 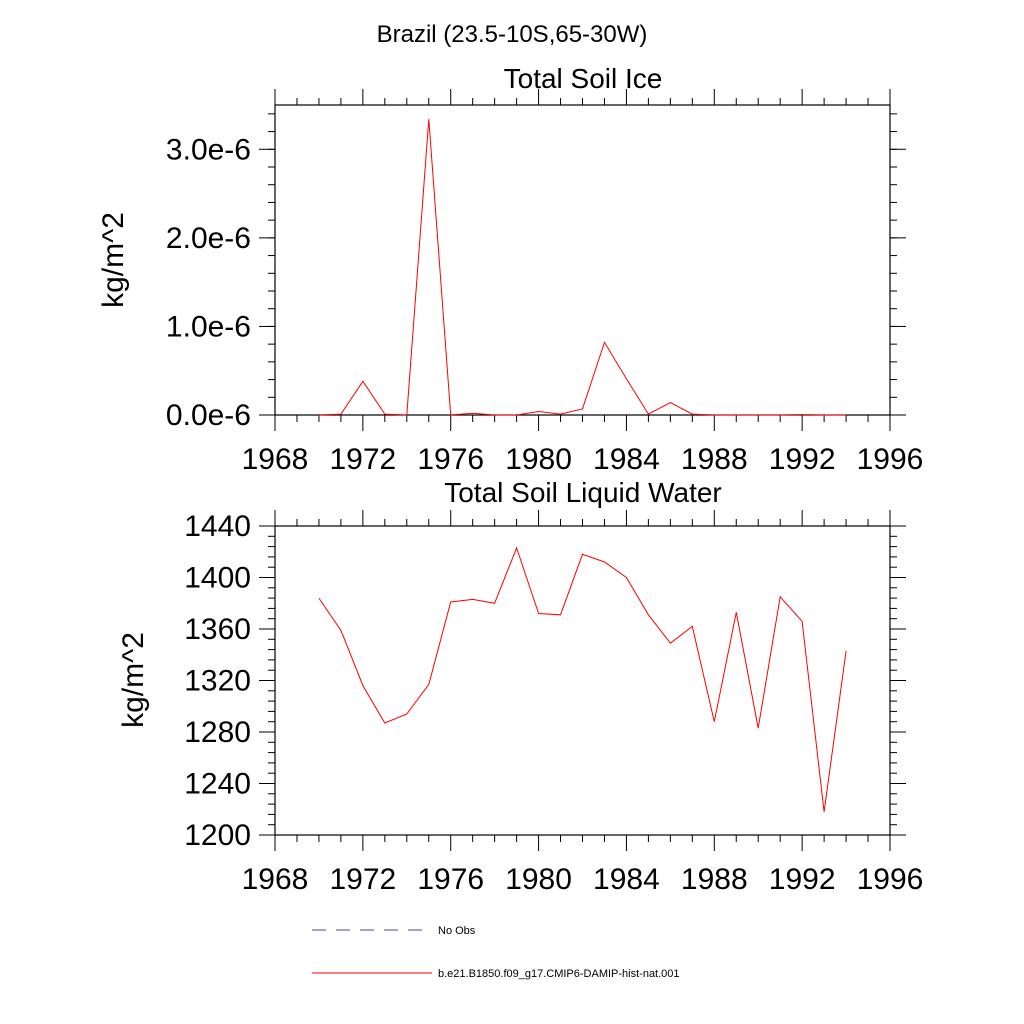 What do you see at coordinates (217, 526) in the screenshot?
I see `soil-liquid-ytick-label: 1440` at bounding box center [217, 526].